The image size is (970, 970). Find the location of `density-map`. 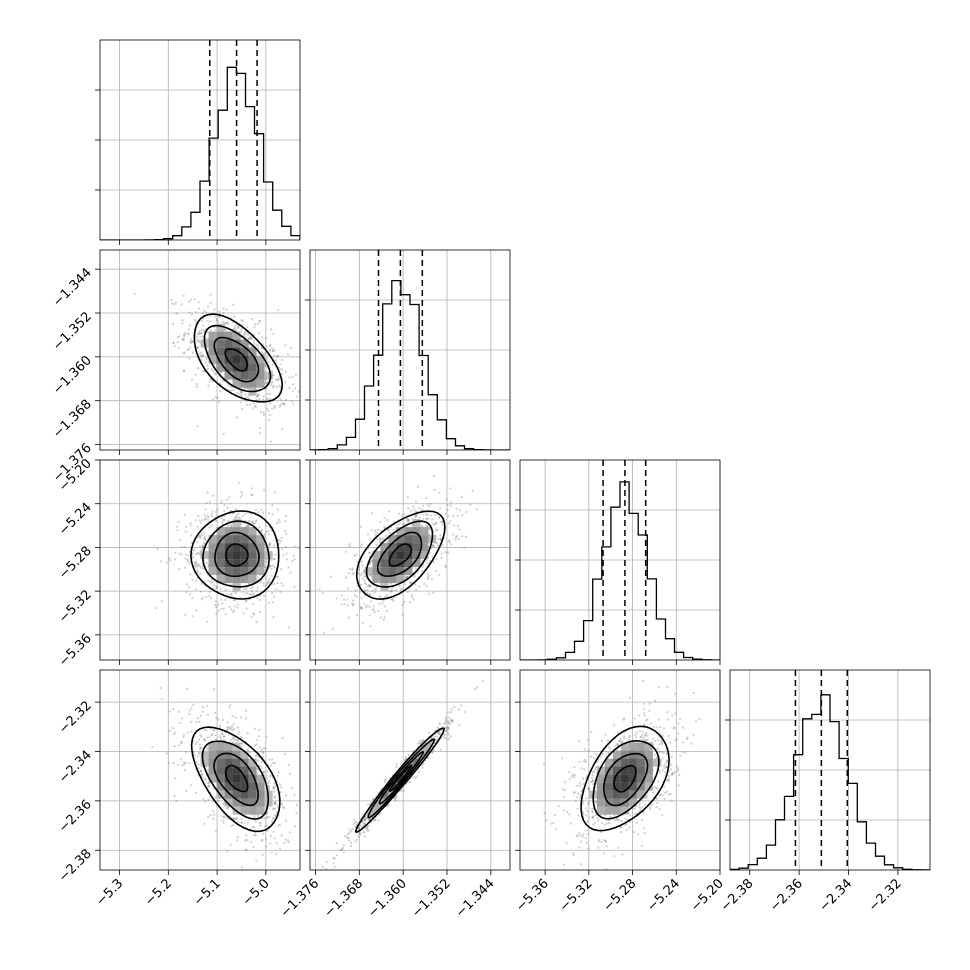

density-map is located at coordinates (236, 778).